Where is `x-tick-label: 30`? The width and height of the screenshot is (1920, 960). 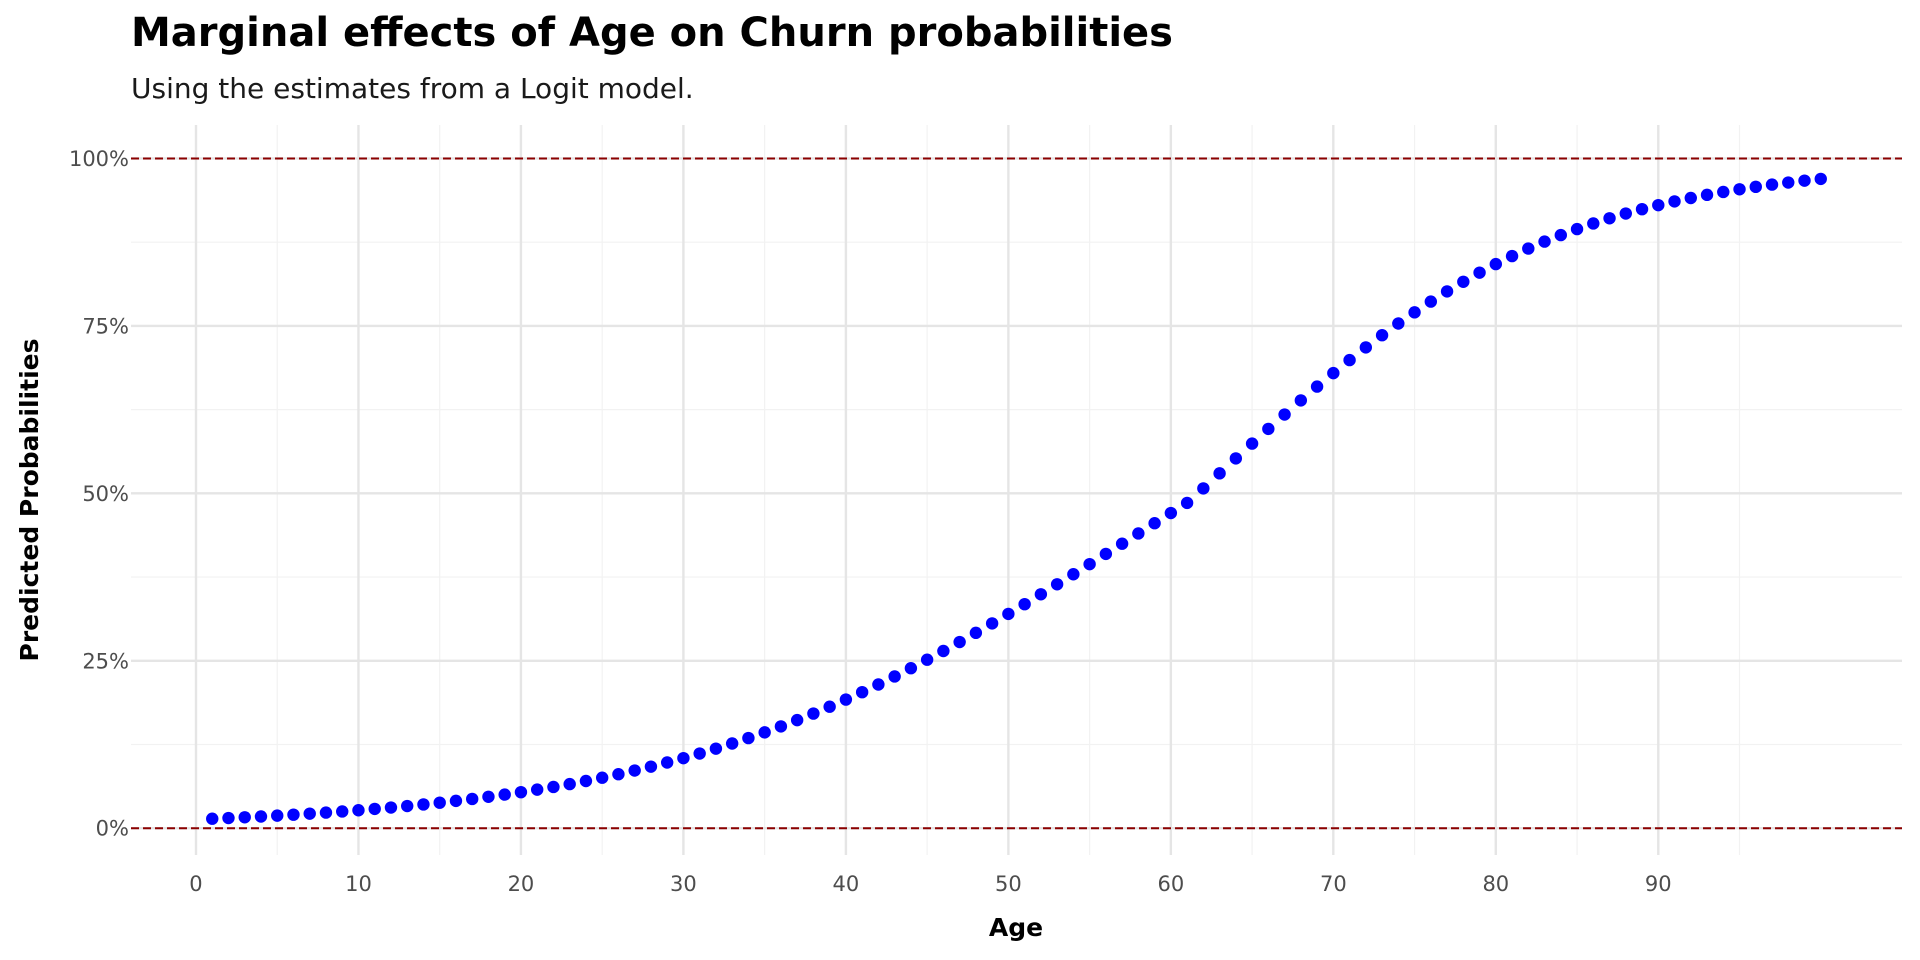
x-tick-label: 30 is located at coordinates (683, 884).